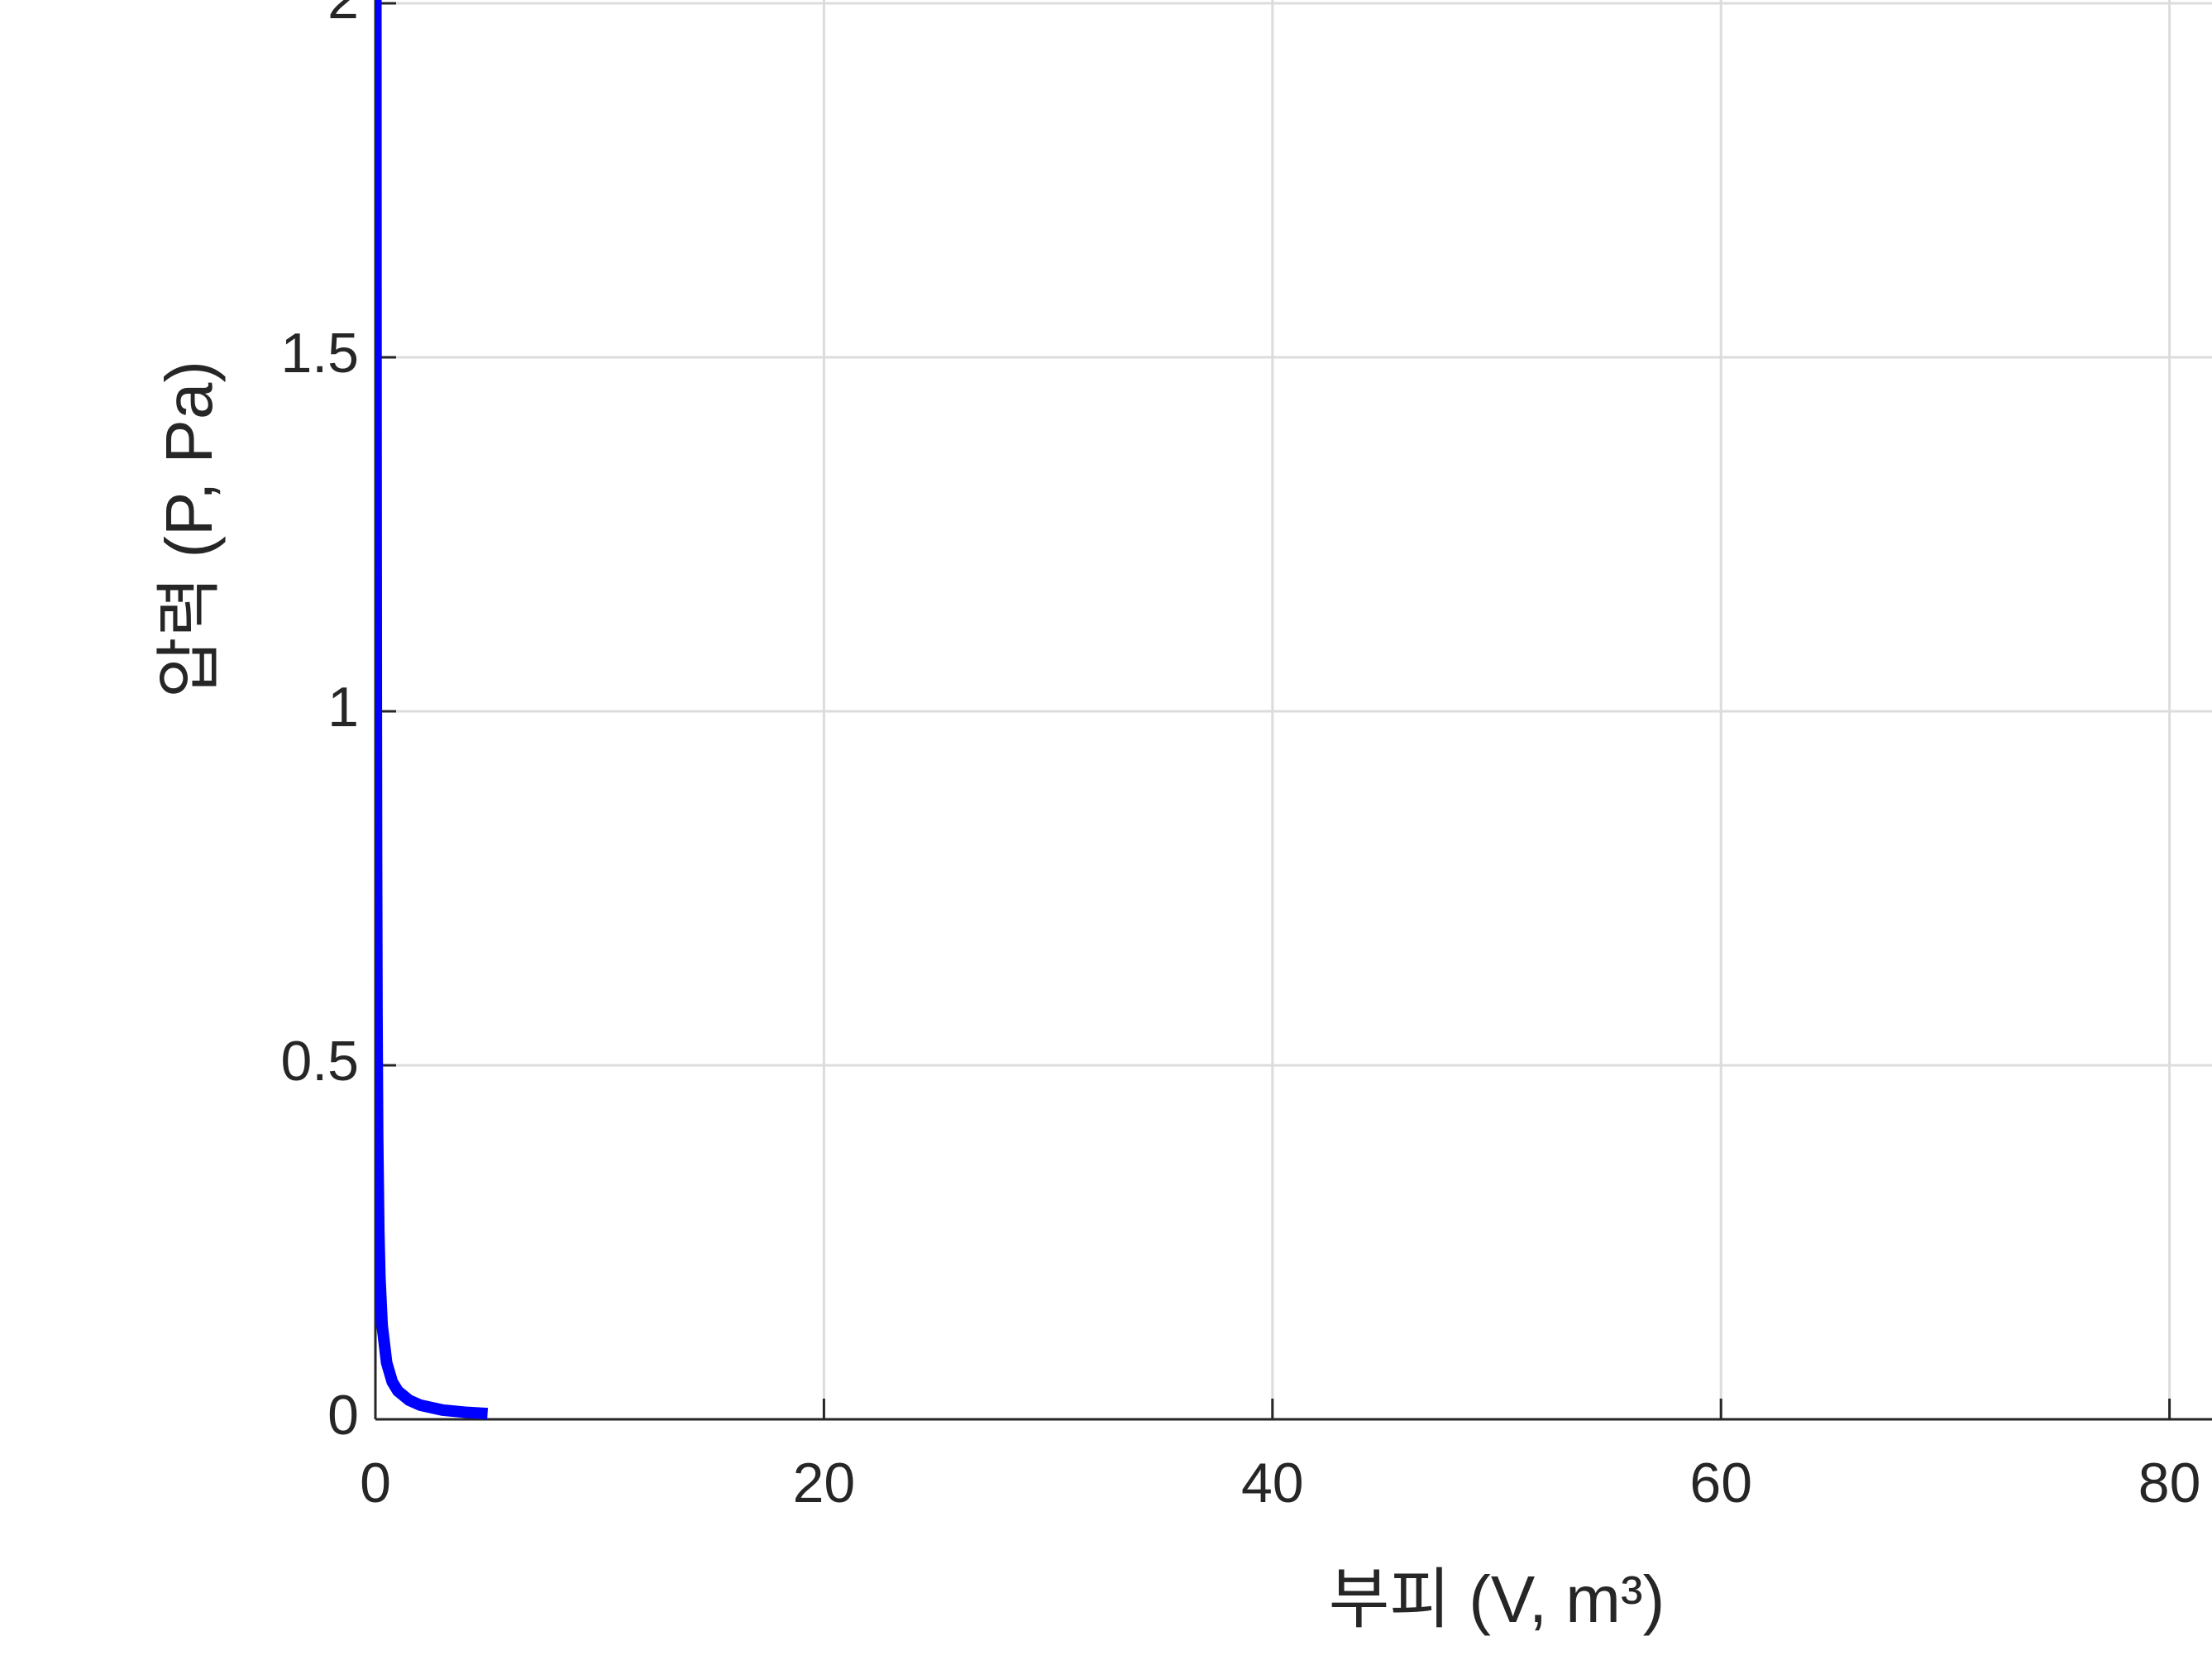 This screenshot has height=1660, width=2212. I want to click on x-tick-label: 40, so click(1272, 1483).